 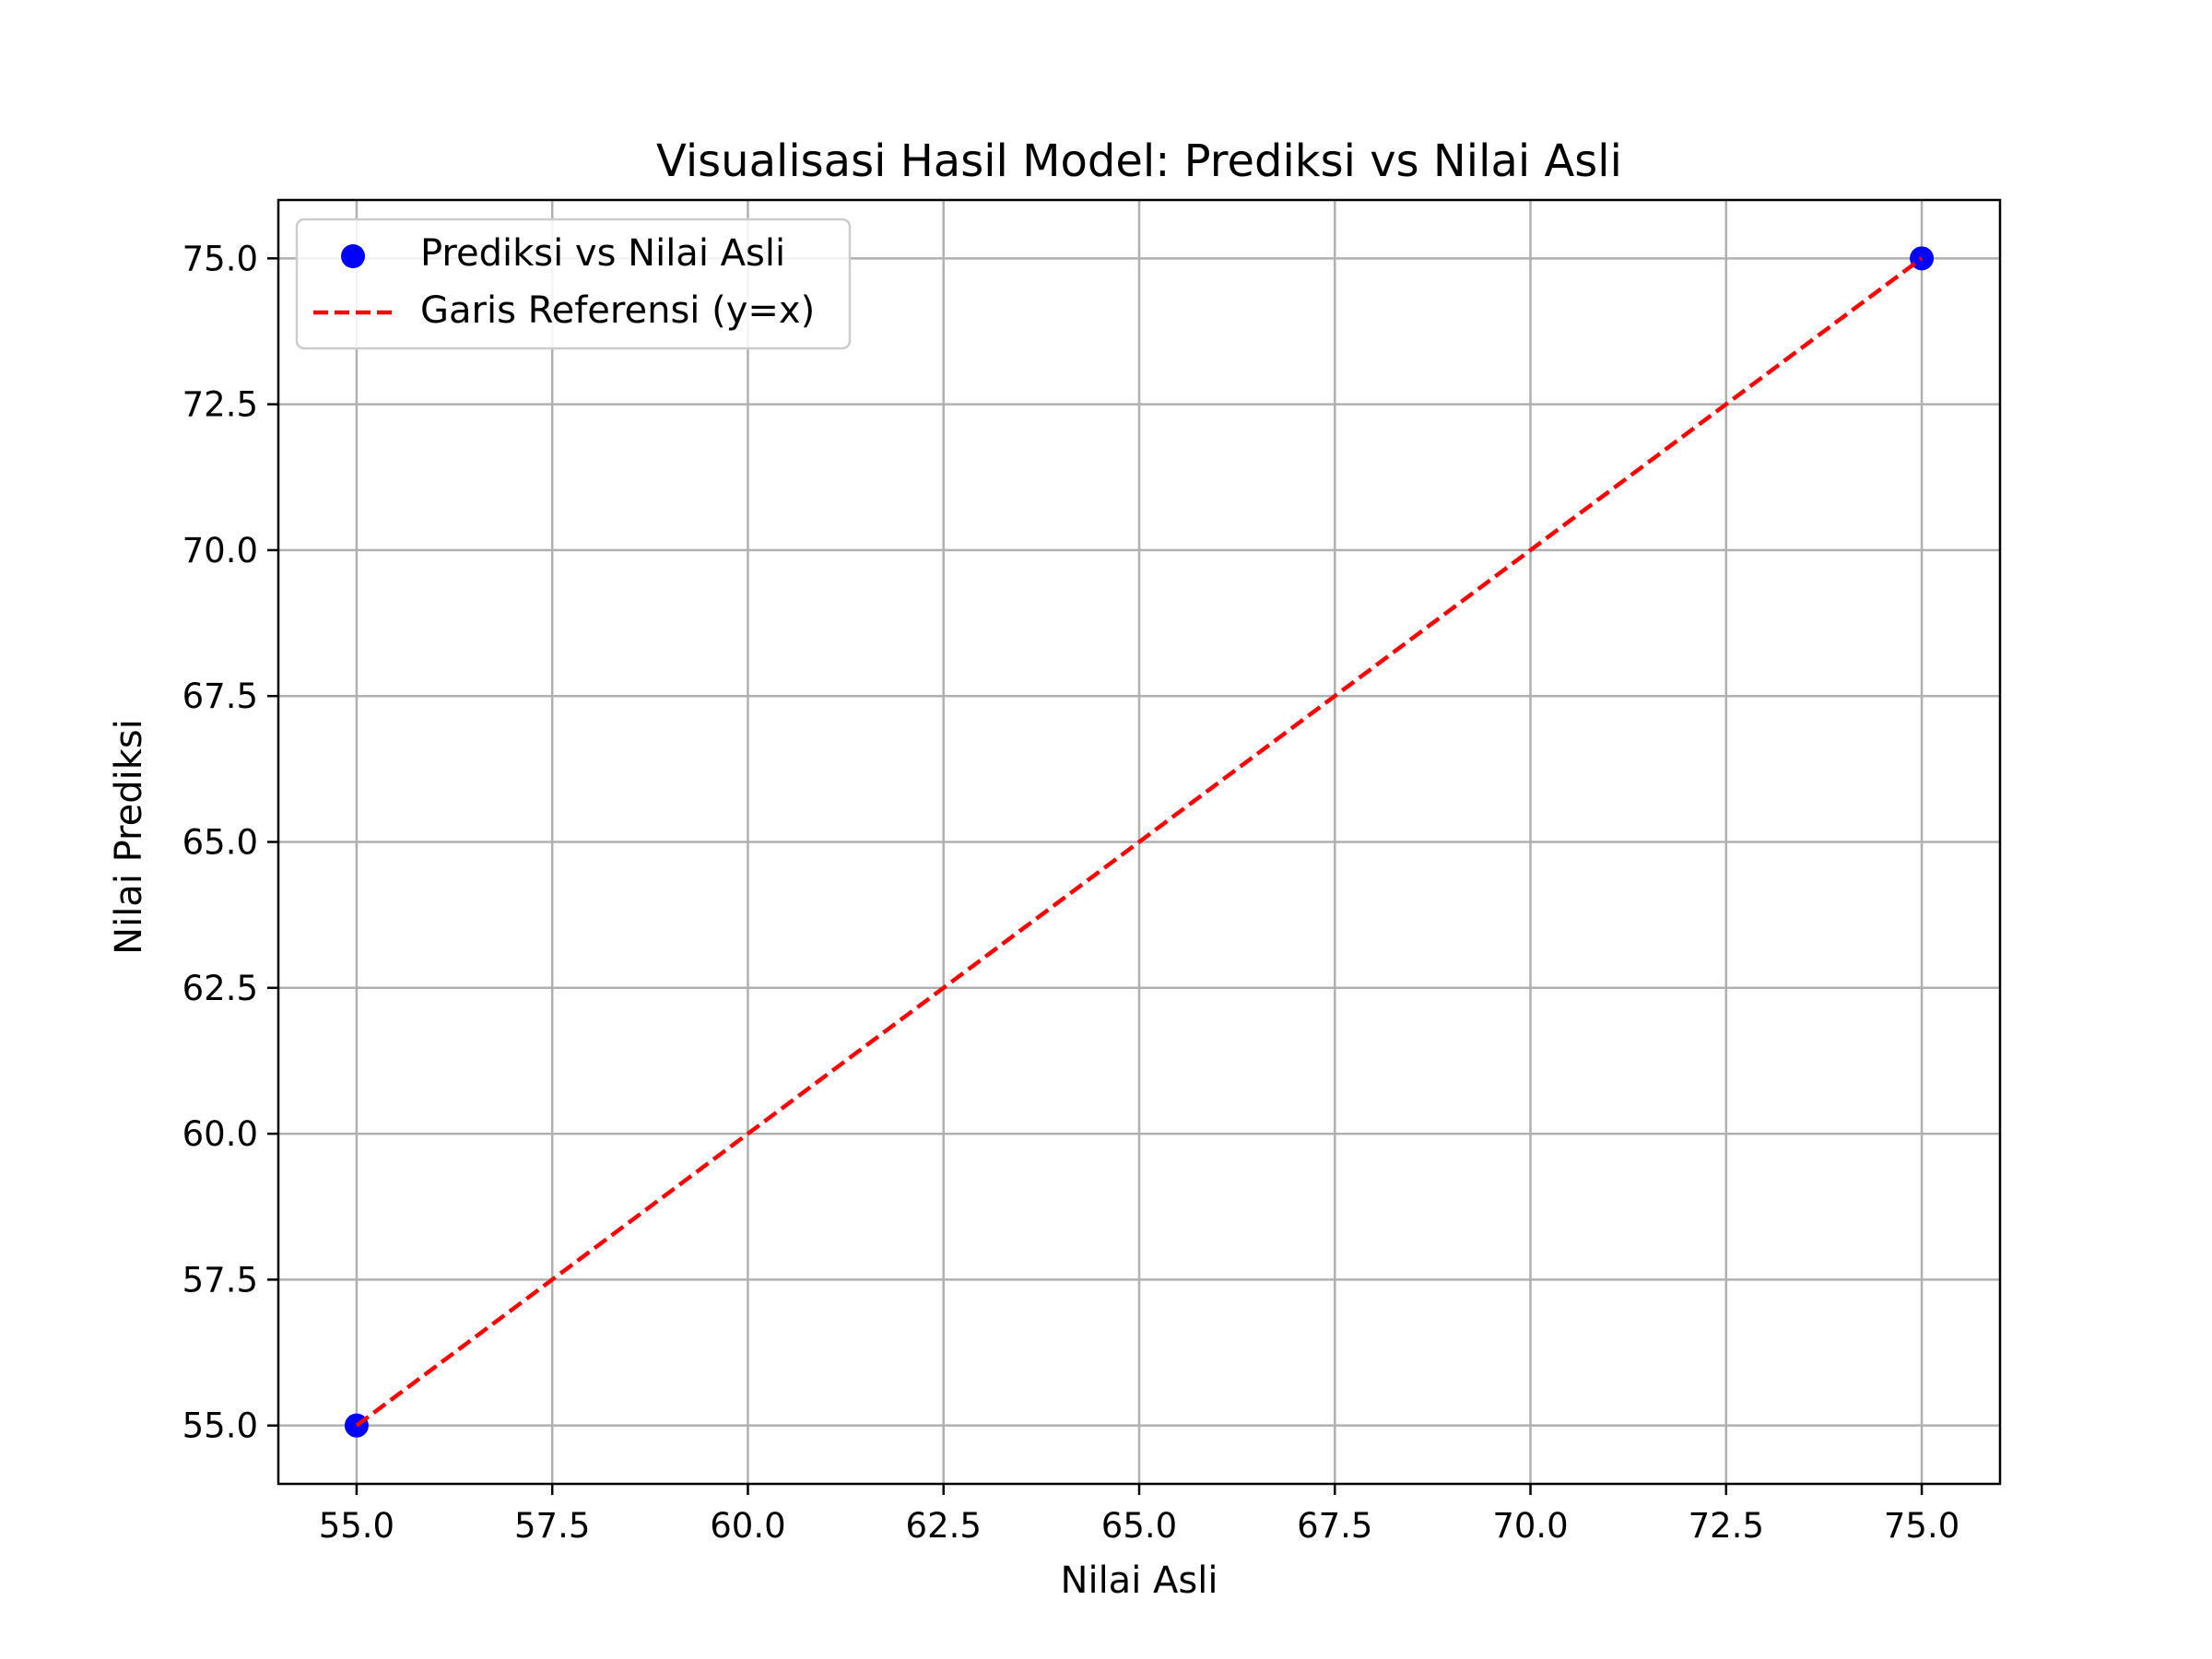 I want to click on legend-label-scatter: Prediksi vs Nilai Asli, so click(x=602, y=253).